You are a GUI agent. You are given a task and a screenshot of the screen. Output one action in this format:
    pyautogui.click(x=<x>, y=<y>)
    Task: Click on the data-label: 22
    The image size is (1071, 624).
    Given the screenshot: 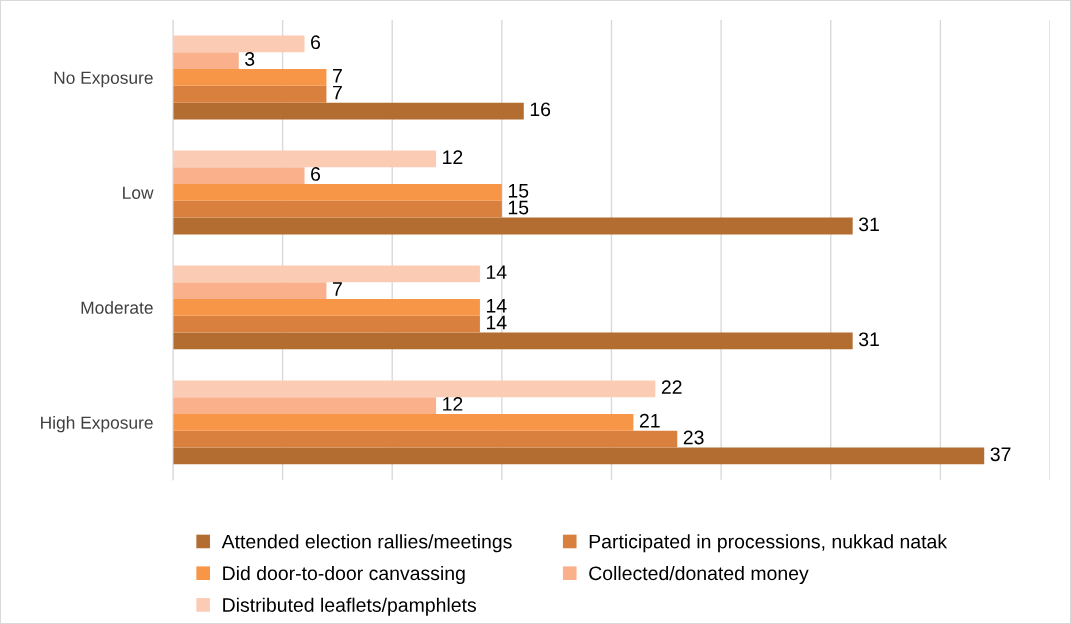 What is the action you would take?
    pyautogui.click(x=671, y=387)
    